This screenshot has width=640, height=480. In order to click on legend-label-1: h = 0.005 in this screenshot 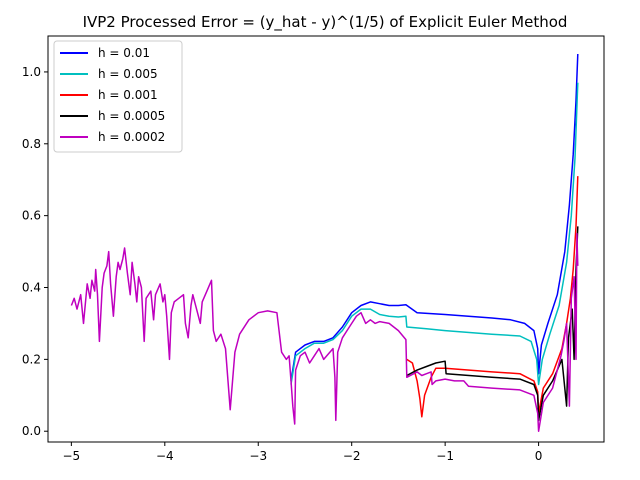, I will do `click(128, 74)`.